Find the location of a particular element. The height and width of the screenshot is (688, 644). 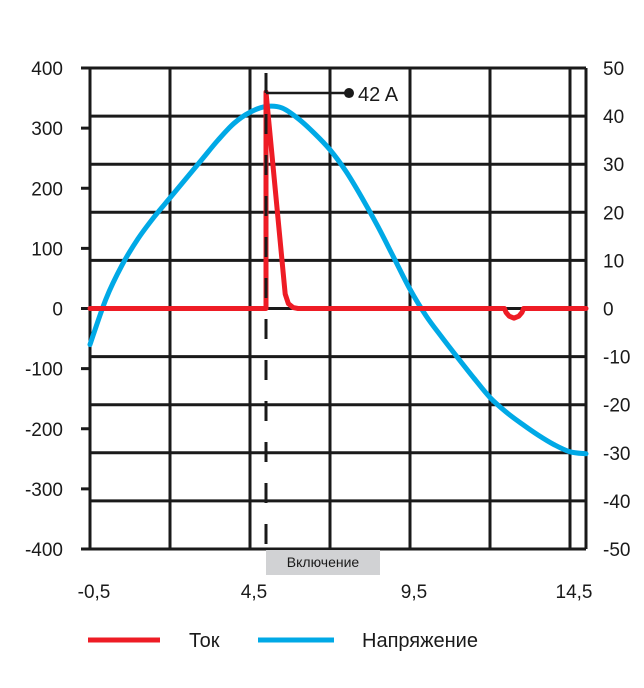

left-tick-label: 0 is located at coordinates (57, 310).